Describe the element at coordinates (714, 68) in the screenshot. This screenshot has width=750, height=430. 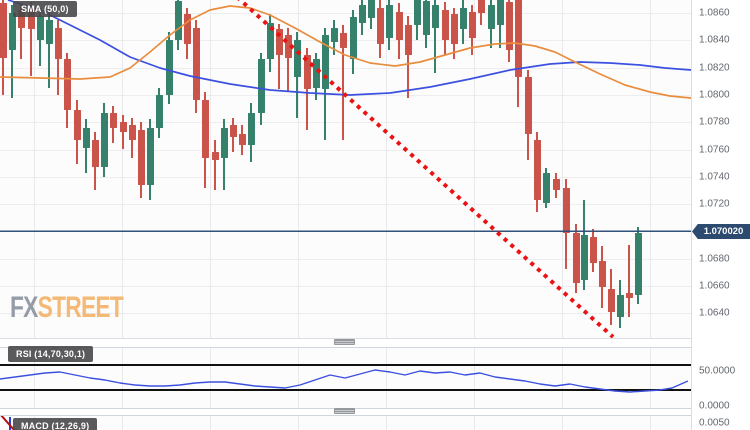
I see `price-tick-label: 1.0820` at that location.